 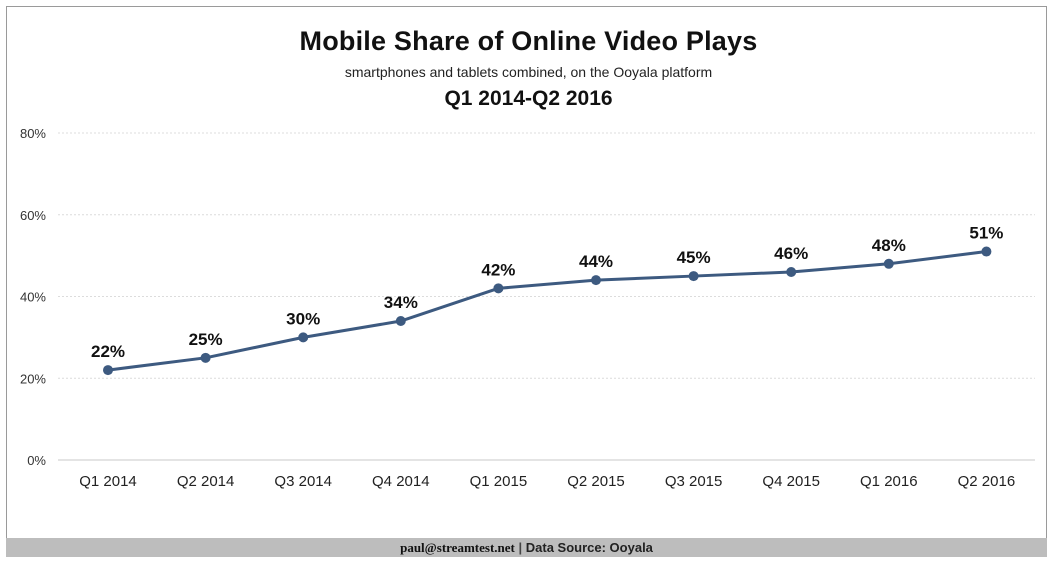 What do you see at coordinates (33, 133) in the screenshot?
I see `y-tick-label: 80%` at bounding box center [33, 133].